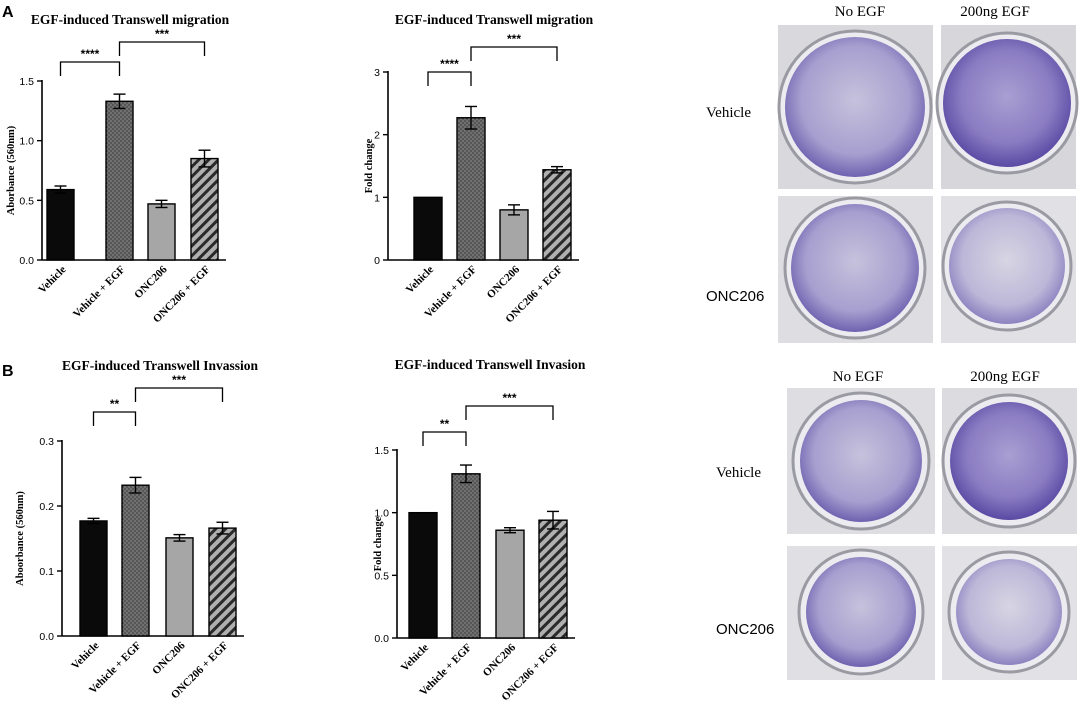 The height and width of the screenshot is (724, 1084). I want to click on y-tick-label: 0.3, so click(46, 442).